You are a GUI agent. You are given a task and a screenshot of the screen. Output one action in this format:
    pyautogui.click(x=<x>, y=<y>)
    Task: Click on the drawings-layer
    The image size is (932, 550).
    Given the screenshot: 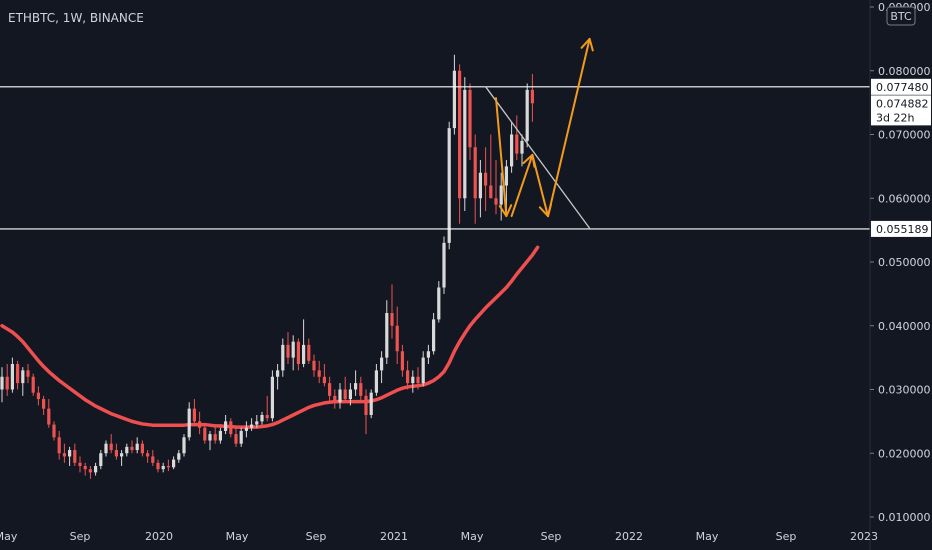 What is the action you would take?
    pyautogui.click(x=539, y=133)
    